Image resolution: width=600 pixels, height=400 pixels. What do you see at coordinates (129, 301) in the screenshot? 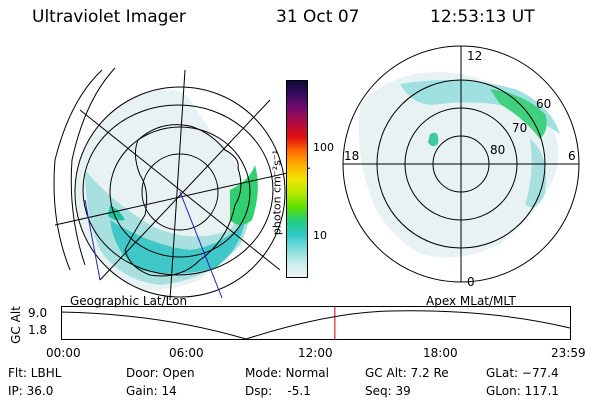
I see `geographic-caption: Geographic Lat/Lon` at bounding box center [129, 301].